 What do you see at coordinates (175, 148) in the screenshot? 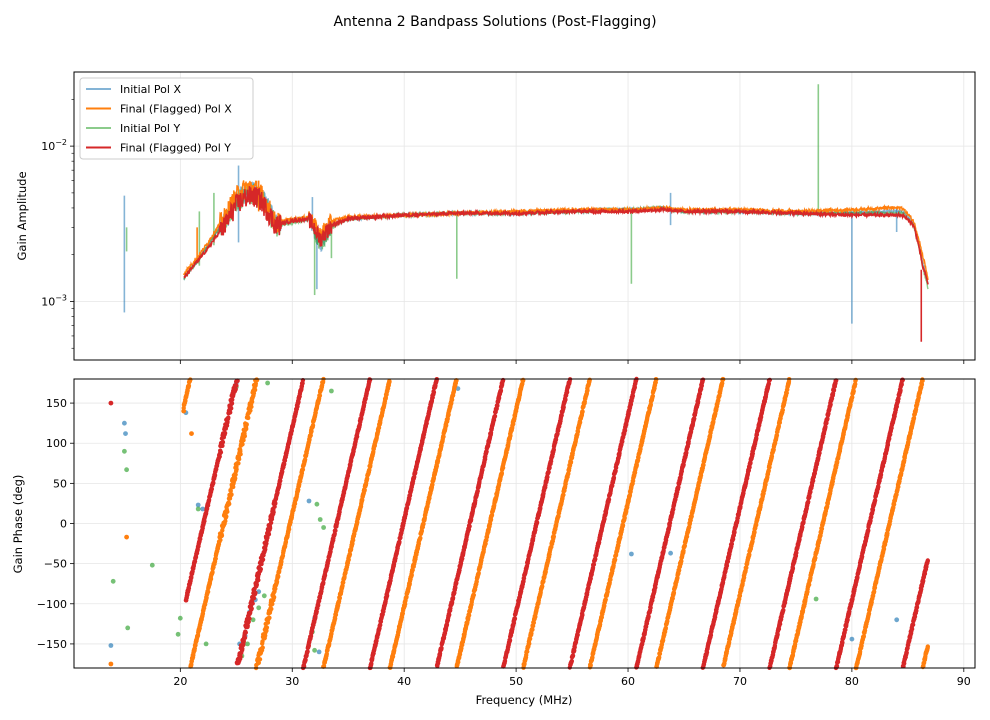
I see `legend-label-final-pol-y: Final (Flagged) Pol Y` at bounding box center [175, 148].